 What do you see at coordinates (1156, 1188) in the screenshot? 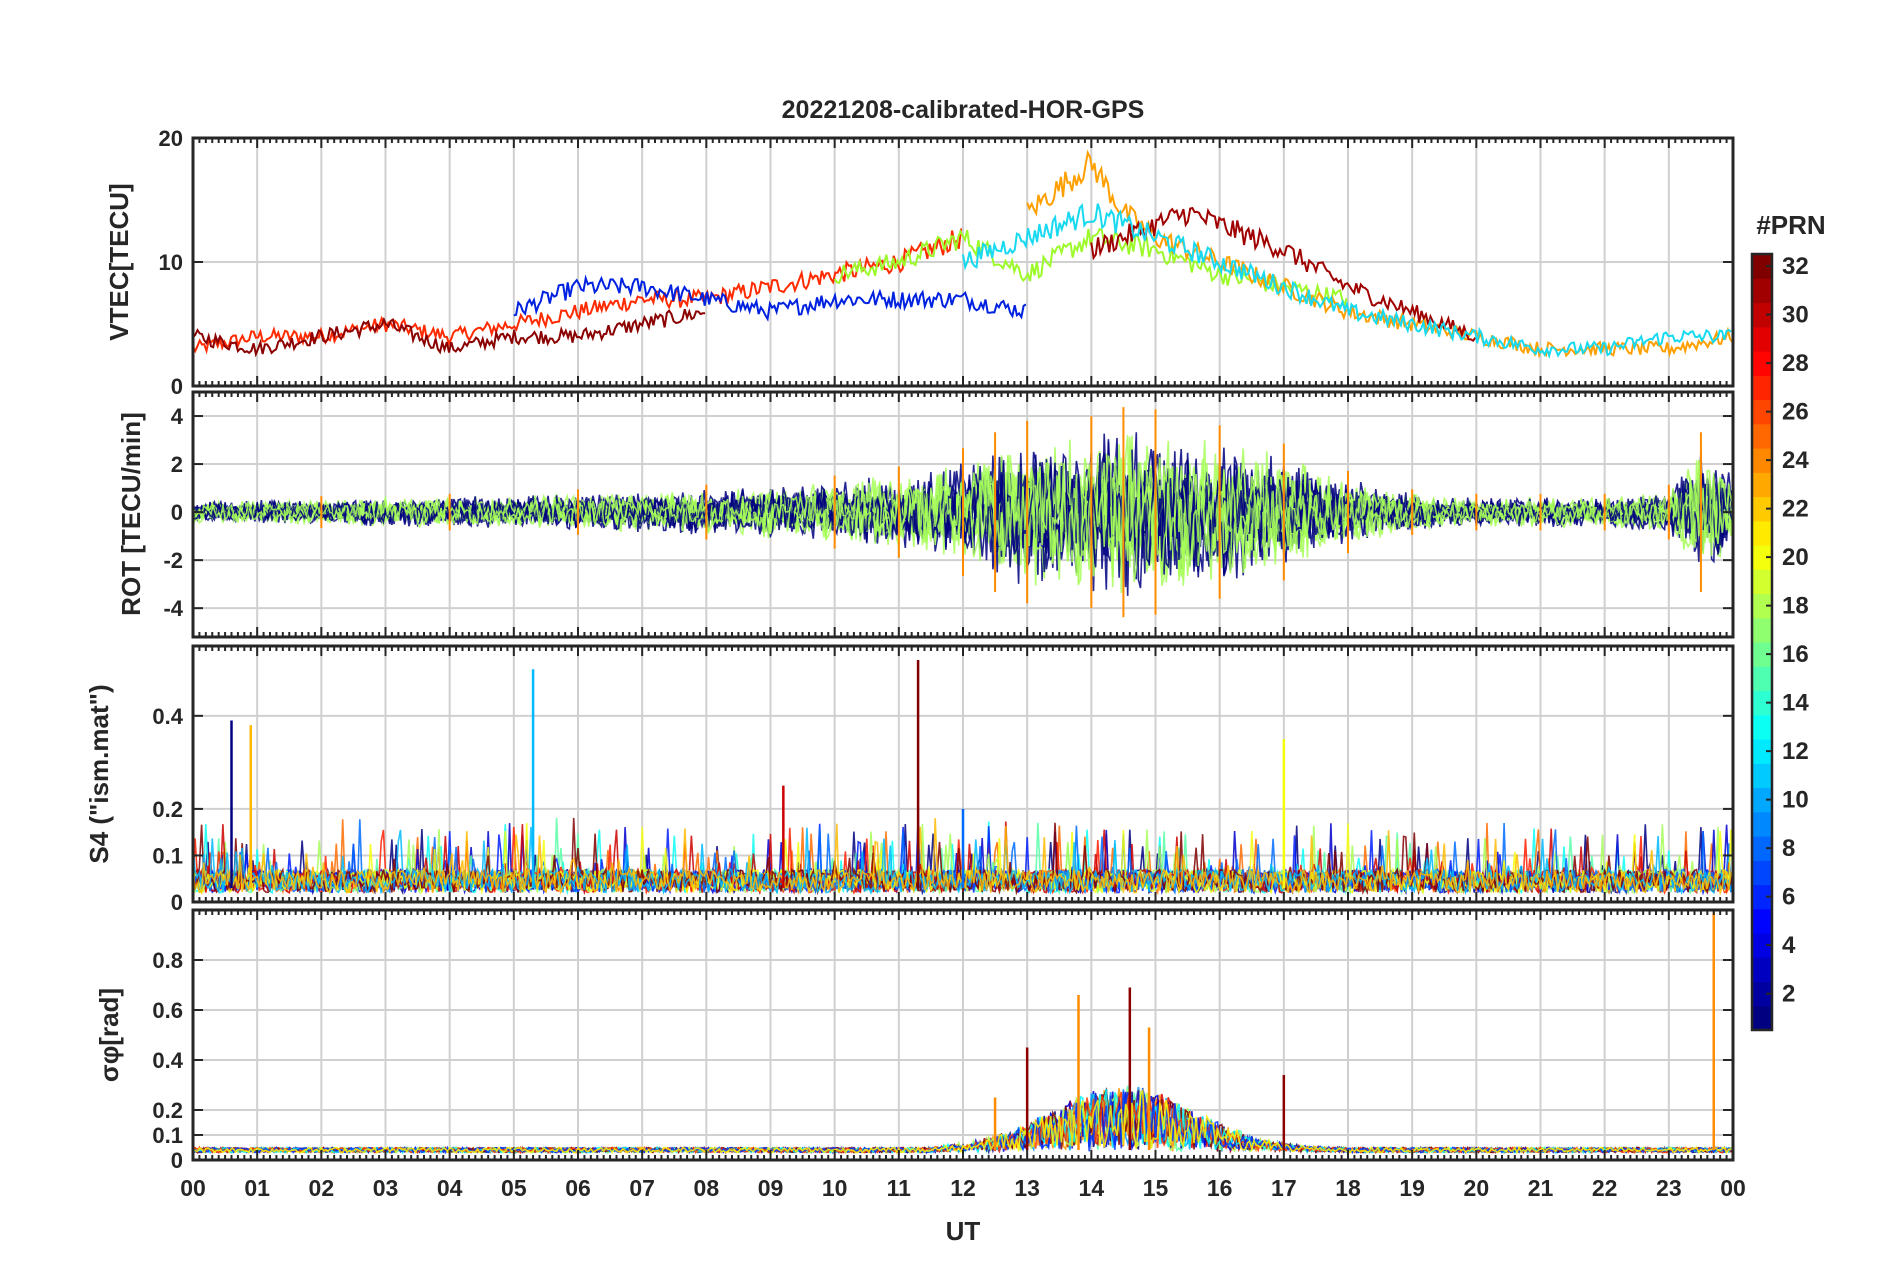
I see `x-tick-label: 15` at bounding box center [1156, 1188].